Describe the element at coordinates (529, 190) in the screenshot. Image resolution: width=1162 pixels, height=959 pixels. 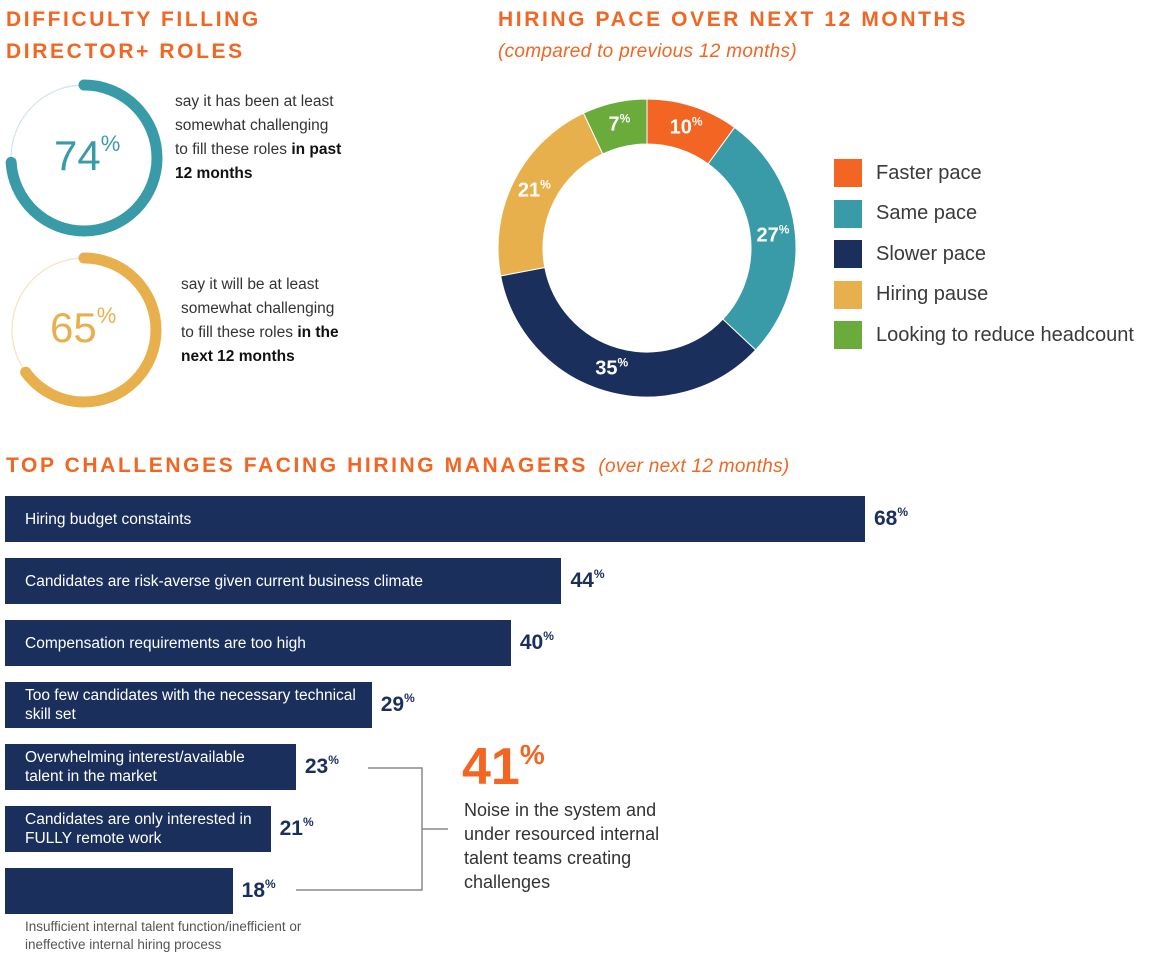
I see `donut-slice-value: 21` at that location.